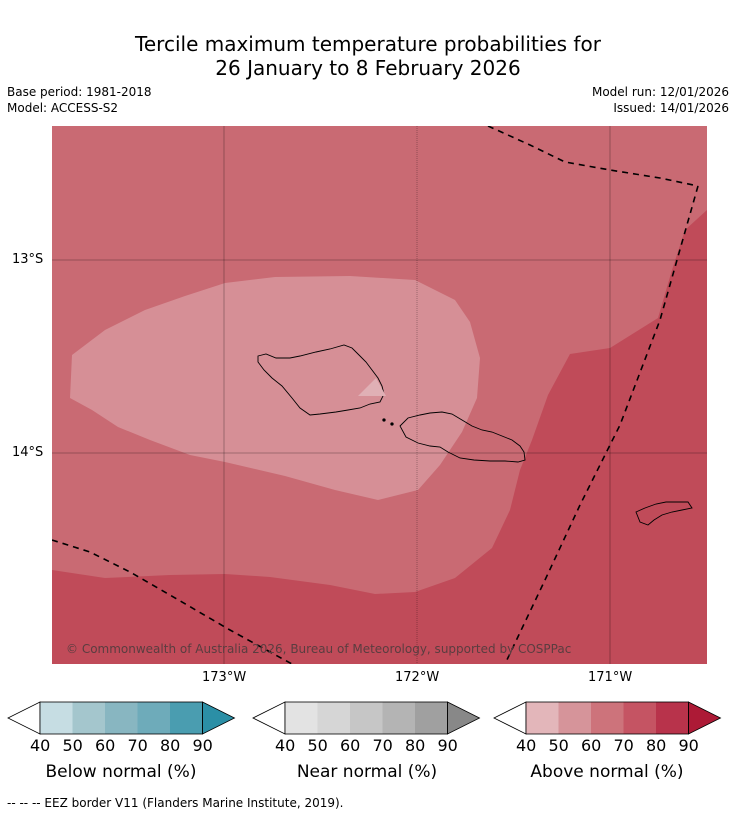 The image size is (736, 816). I want to click on colorbar-below-tick-label: 40, so click(40, 745).